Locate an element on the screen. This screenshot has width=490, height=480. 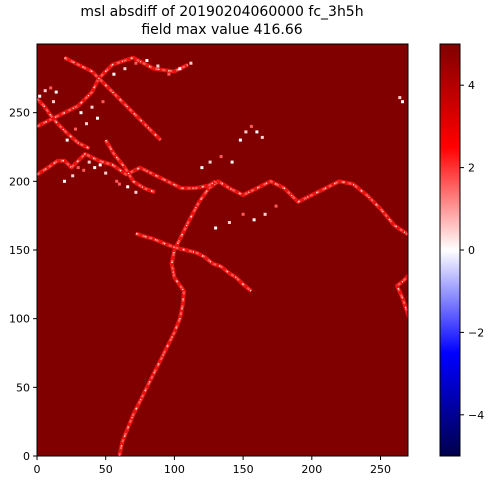
y-tick-label: 250 is located at coordinates (19, 113).